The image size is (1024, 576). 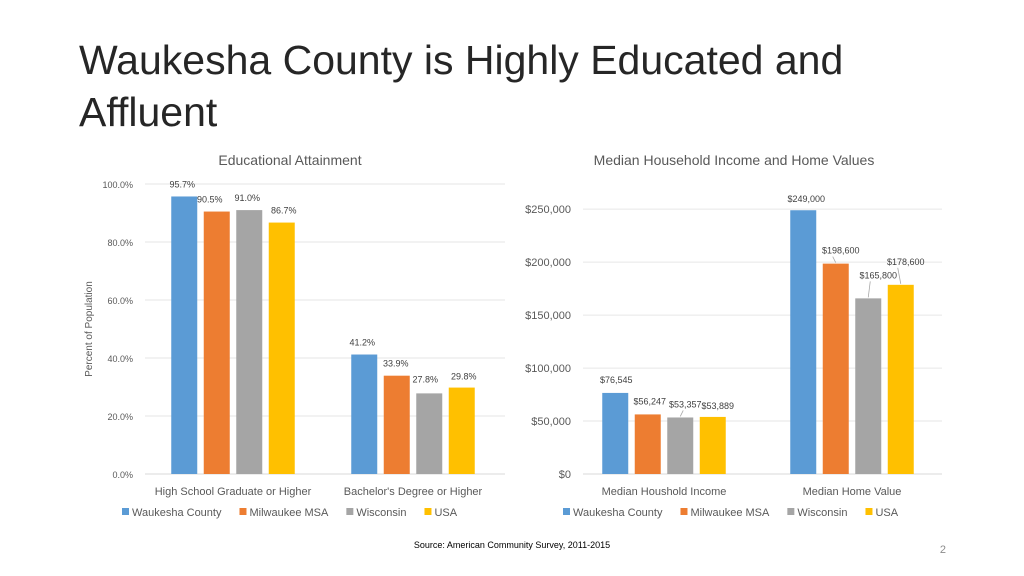 I want to click on data-label: 95.7%, so click(x=182, y=184).